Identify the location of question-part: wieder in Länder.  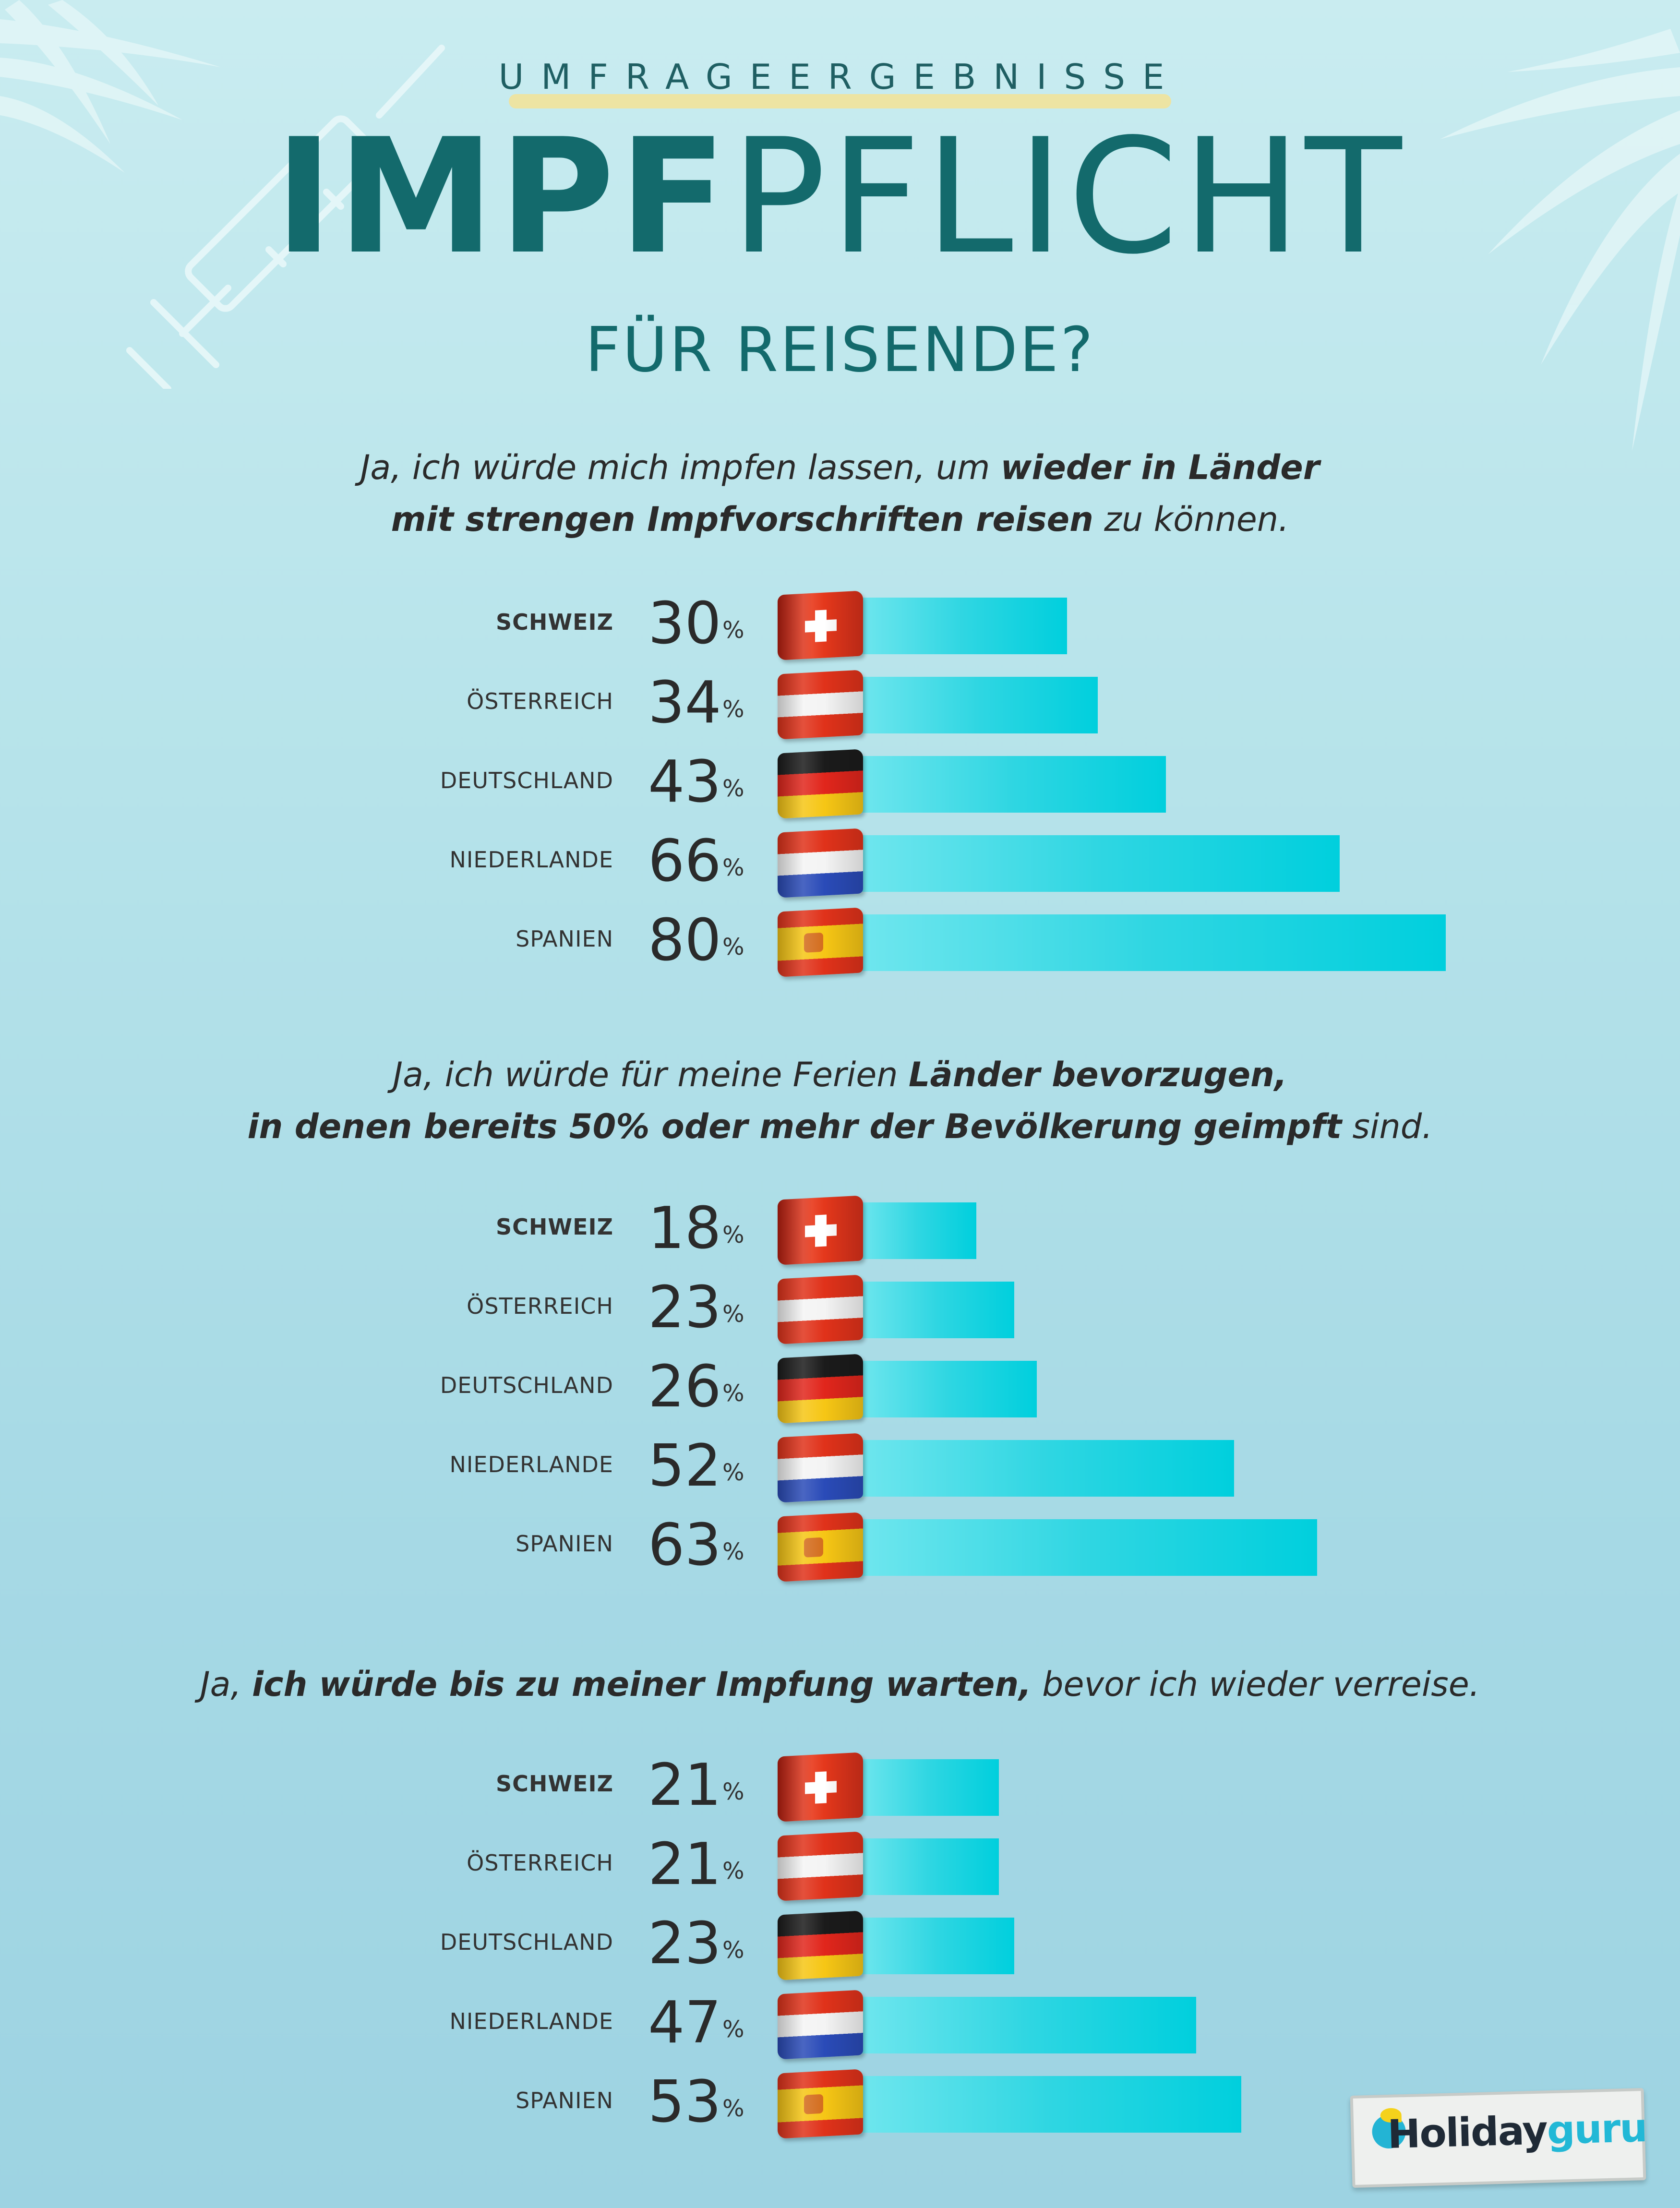
(1160, 467).